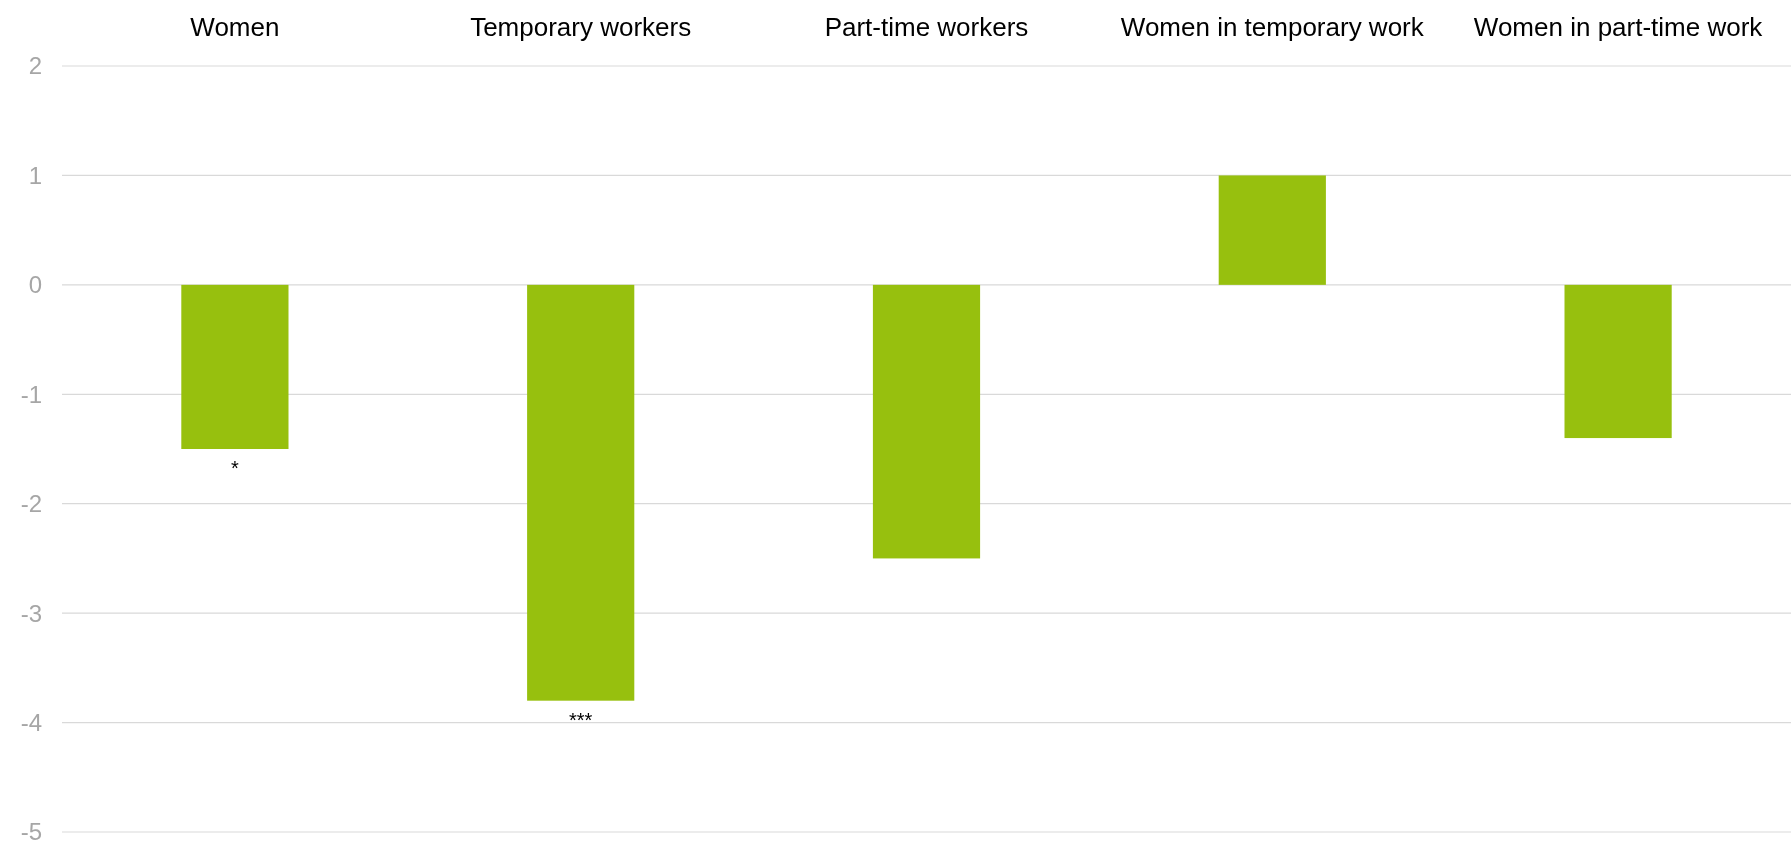  I want to click on y-tick-label: -1, so click(31, 394).